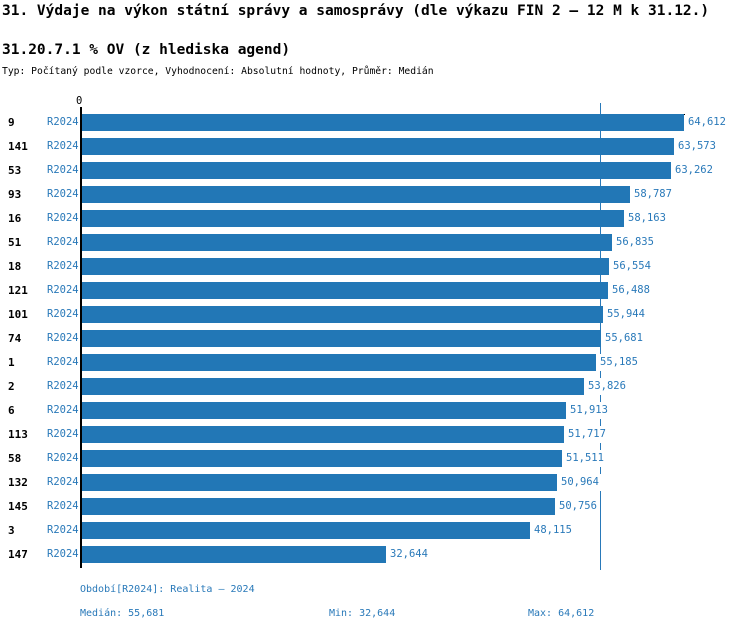 The width and height of the screenshot is (750, 630). I want to click on bar-row: 141 R2024 63,573, so click(375, 146).